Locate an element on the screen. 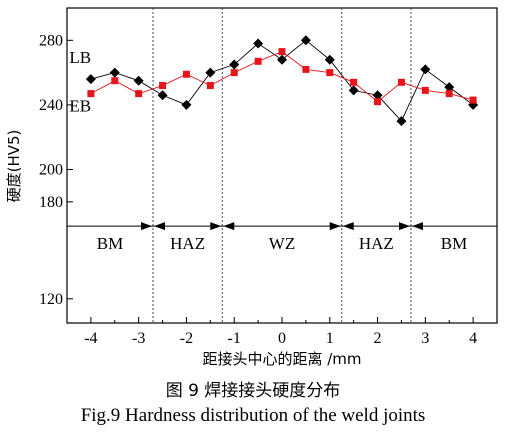 The height and width of the screenshot is (442, 506). y-axis-label: 硬度(HV5) is located at coordinates (14, 166).